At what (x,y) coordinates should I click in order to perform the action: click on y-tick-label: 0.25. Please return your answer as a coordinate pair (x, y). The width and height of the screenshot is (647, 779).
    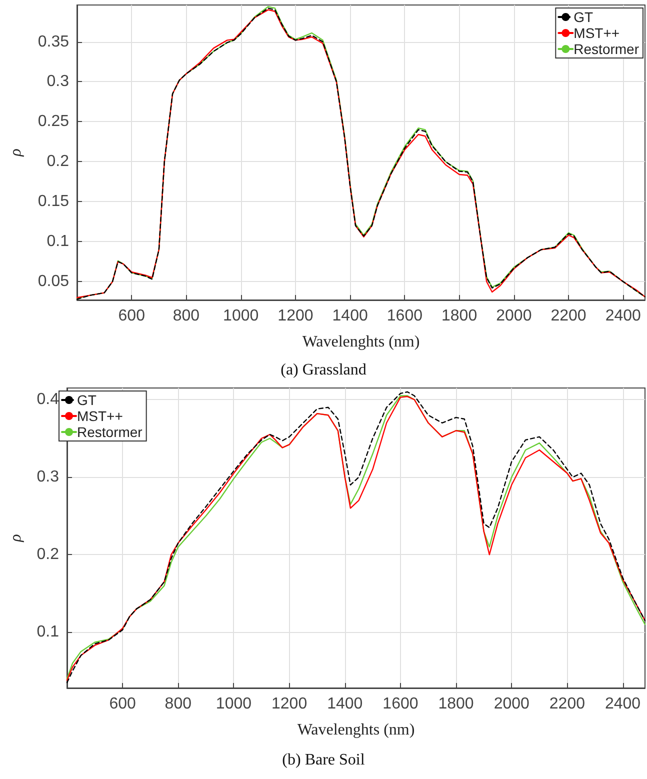
    Looking at the image, I should click on (54, 121).